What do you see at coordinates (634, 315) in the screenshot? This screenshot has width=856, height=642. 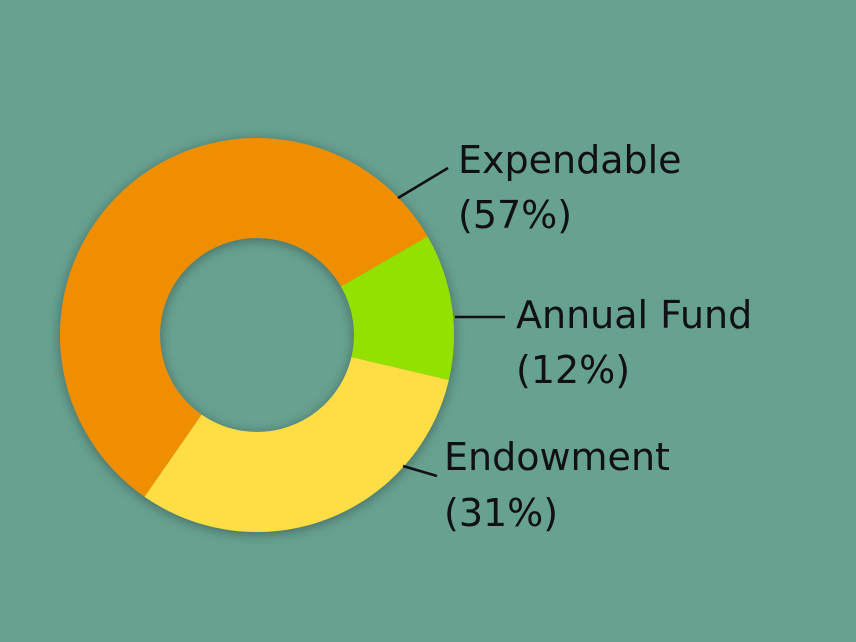 I see `slice-label: Annual Fund` at bounding box center [634, 315].